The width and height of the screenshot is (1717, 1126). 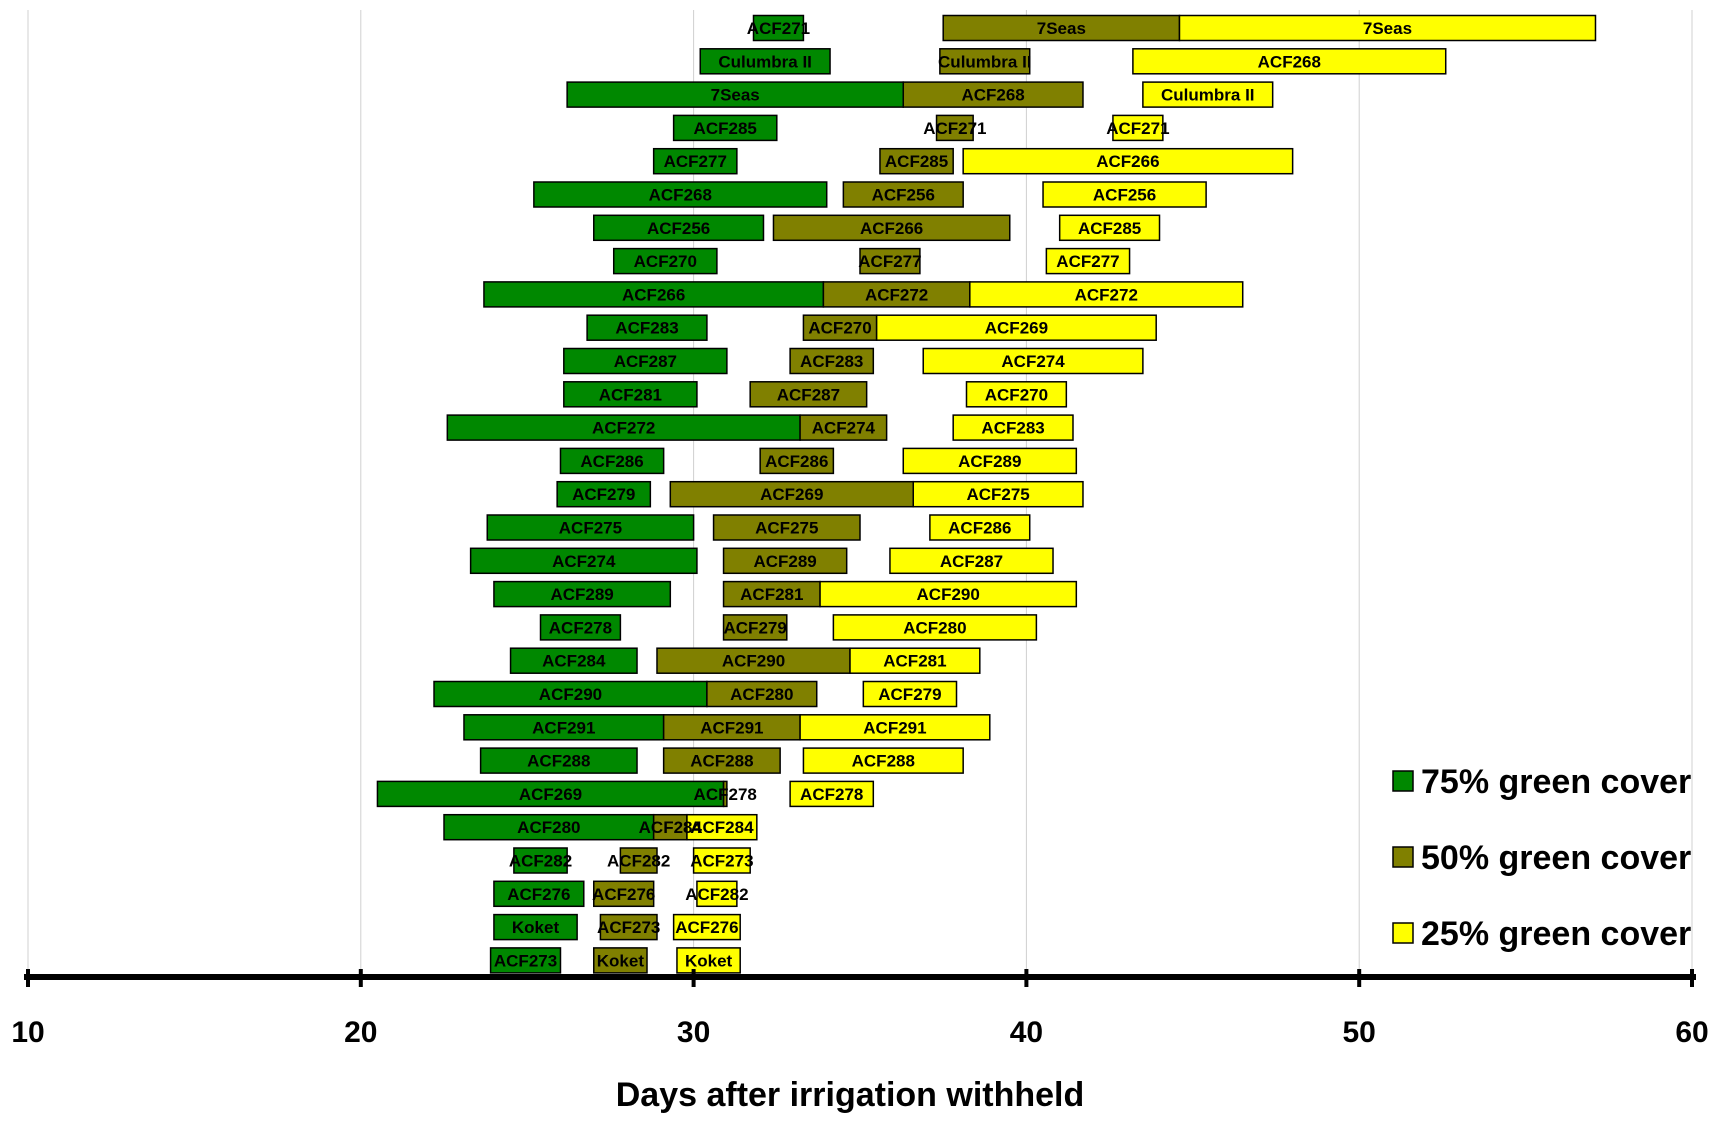 I want to click on bar-label: ACF284, so click(x=671, y=827).